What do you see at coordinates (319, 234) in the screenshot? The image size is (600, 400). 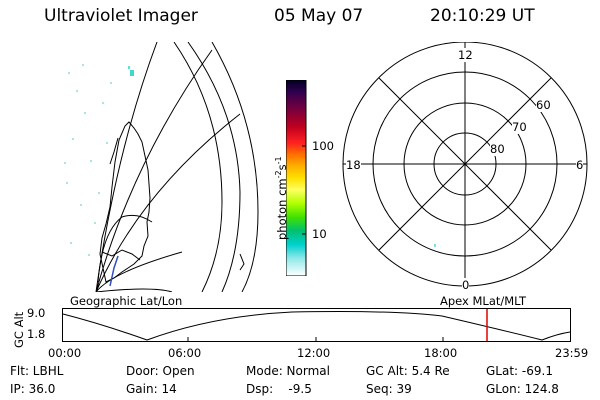 I see `colorbar-tick-10: 10` at bounding box center [319, 234].